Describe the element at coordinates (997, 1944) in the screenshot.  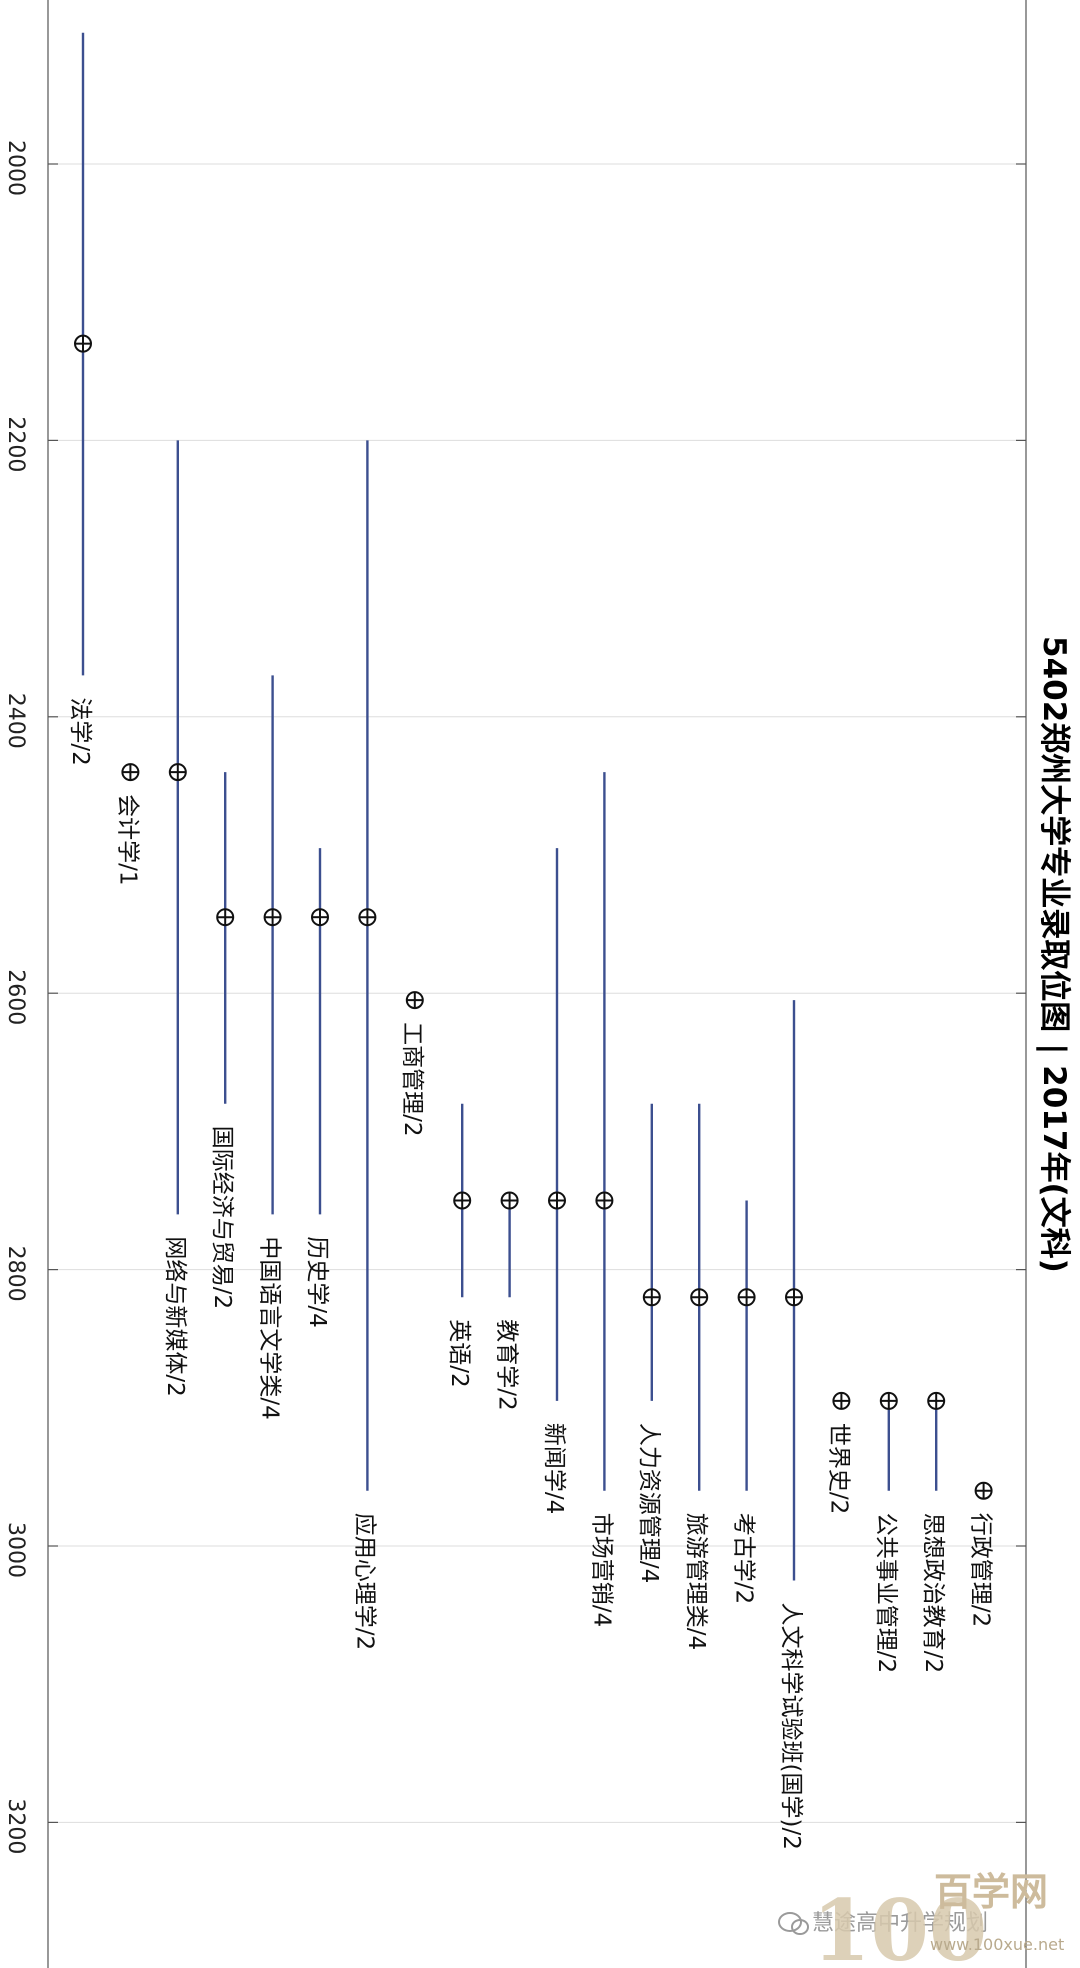
I see `watermark-url: www.100xue.net` at that location.